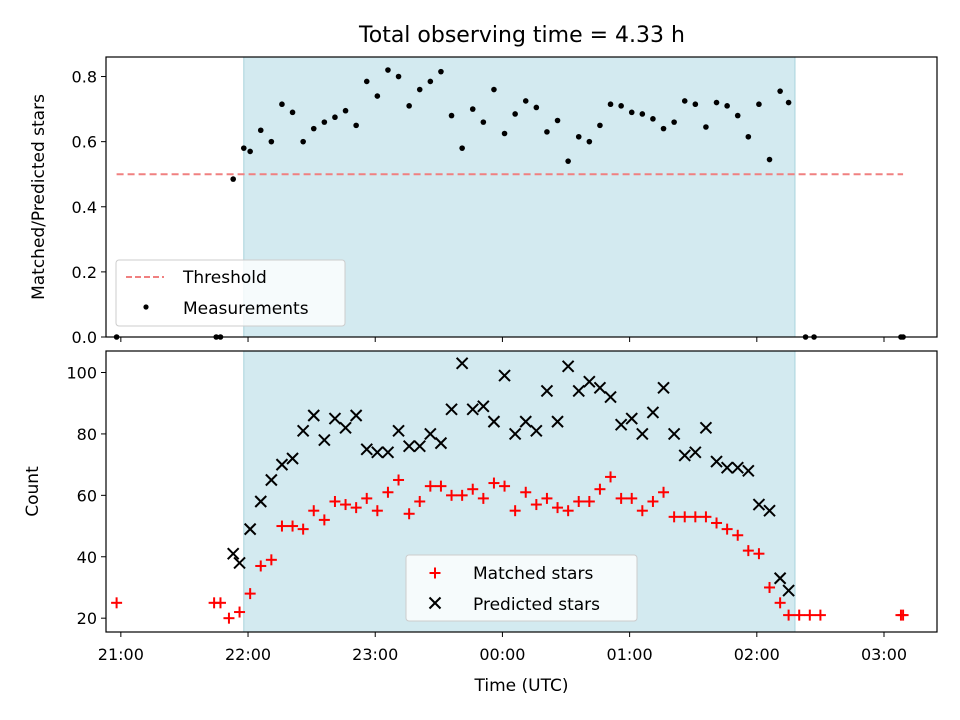 This screenshot has width=960, height=720. What do you see at coordinates (84, 272) in the screenshot?
I see `y-tick-label: 0.2` at bounding box center [84, 272].